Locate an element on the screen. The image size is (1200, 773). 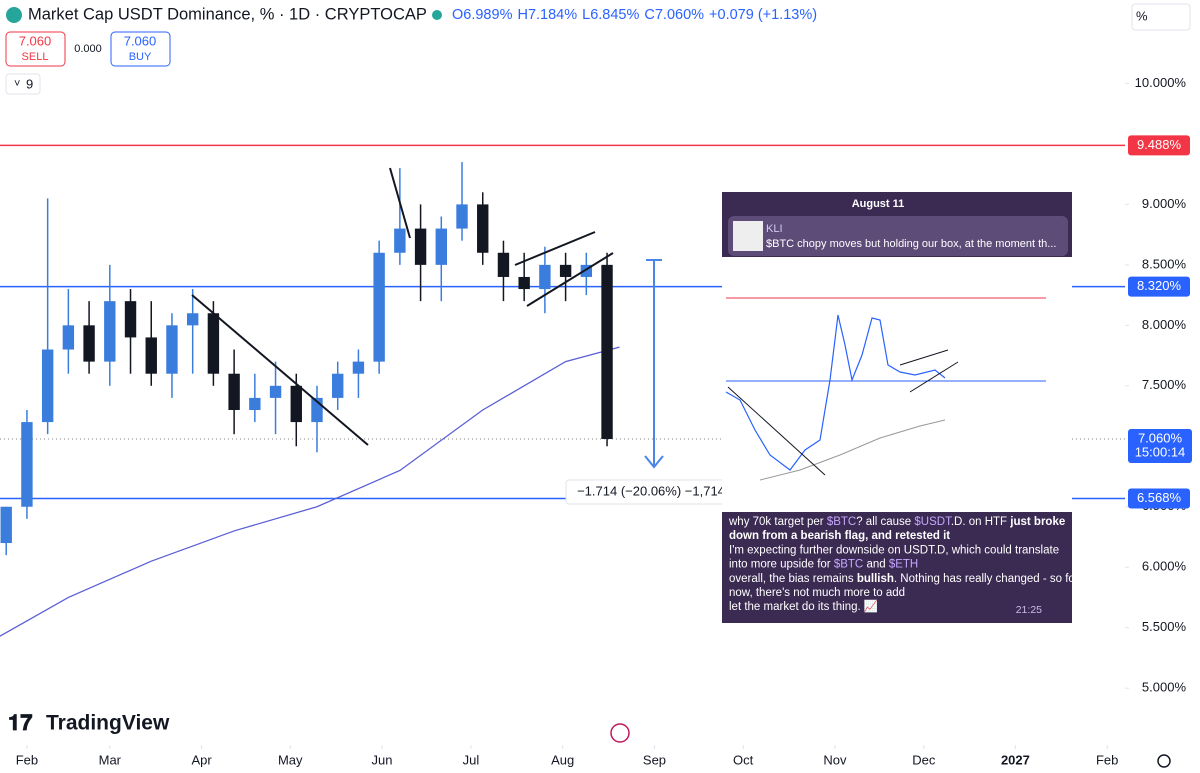
symbol-icon is located at coordinates (14, 15).